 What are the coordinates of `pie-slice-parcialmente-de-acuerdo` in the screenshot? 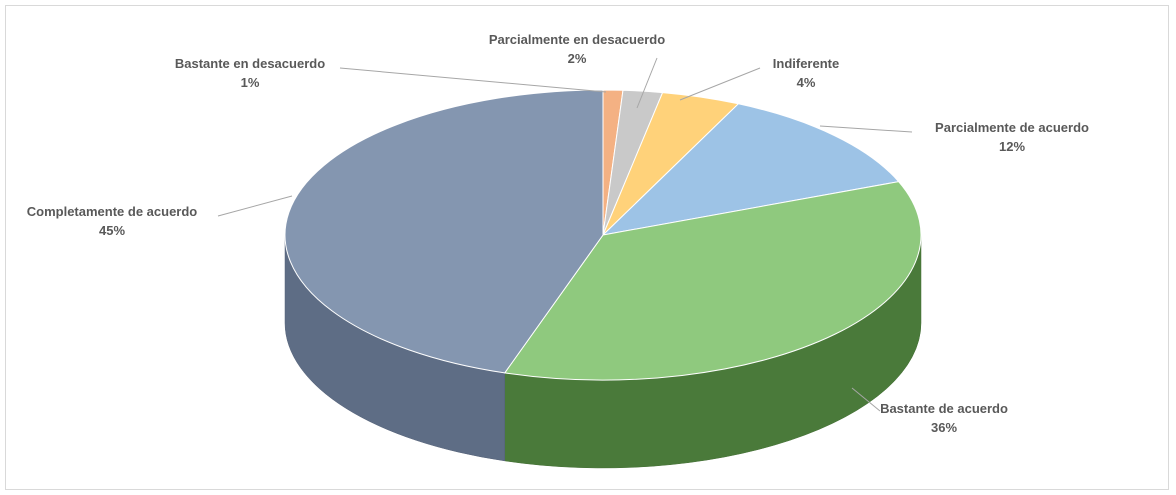 It's located at (750, 169).